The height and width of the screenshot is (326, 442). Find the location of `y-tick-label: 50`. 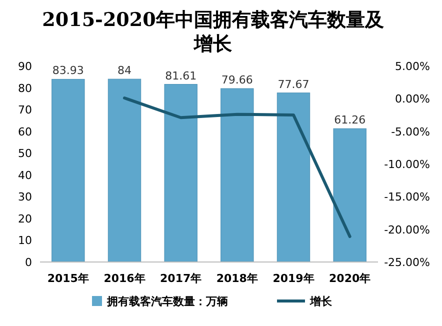

y-tick-label: 50 is located at coordinates (25, 153).